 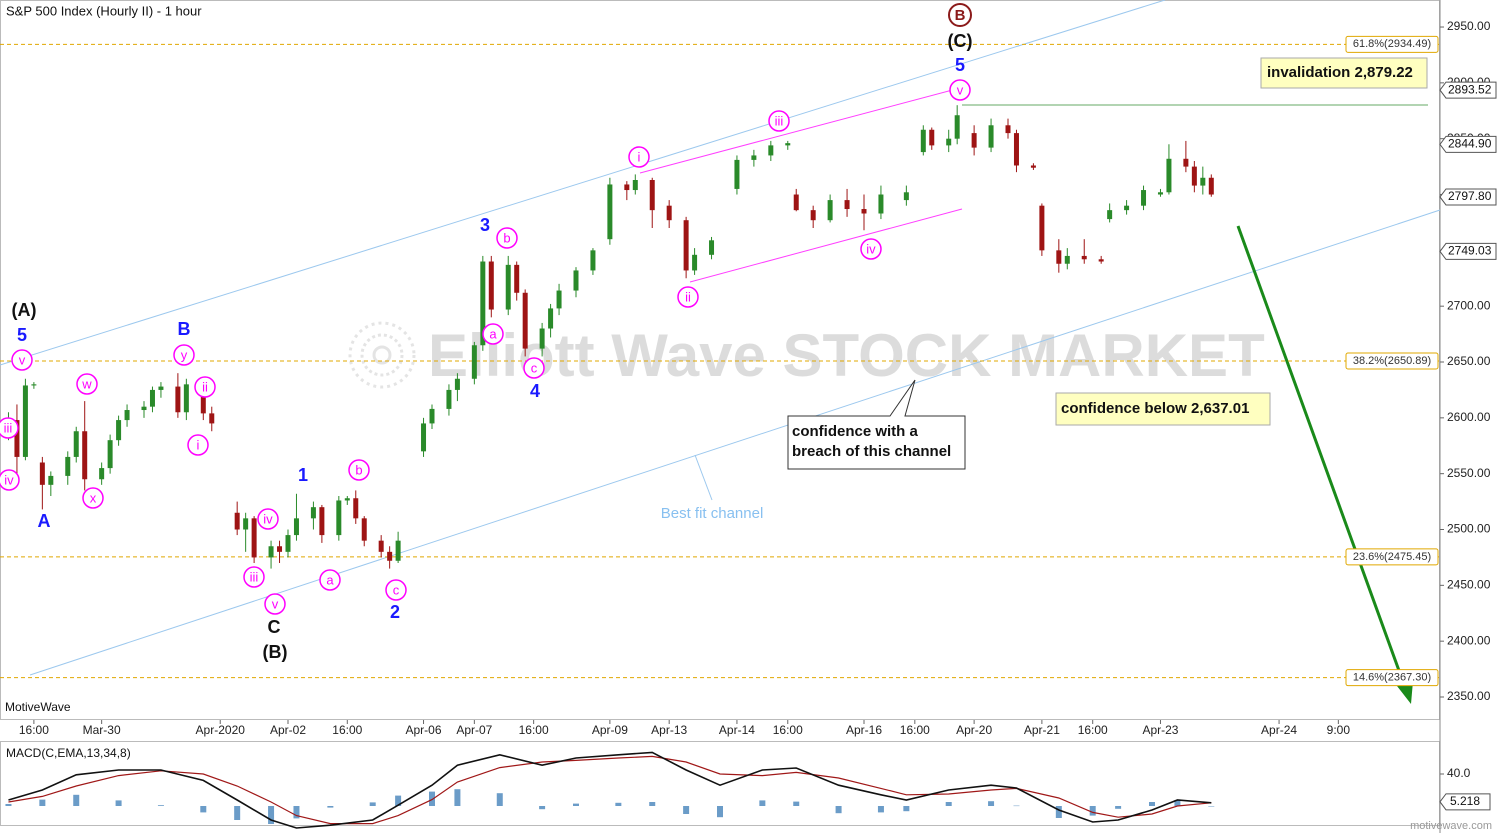 I want to click on y-tick-label: 2500.00, so click(x=1469, y=529).